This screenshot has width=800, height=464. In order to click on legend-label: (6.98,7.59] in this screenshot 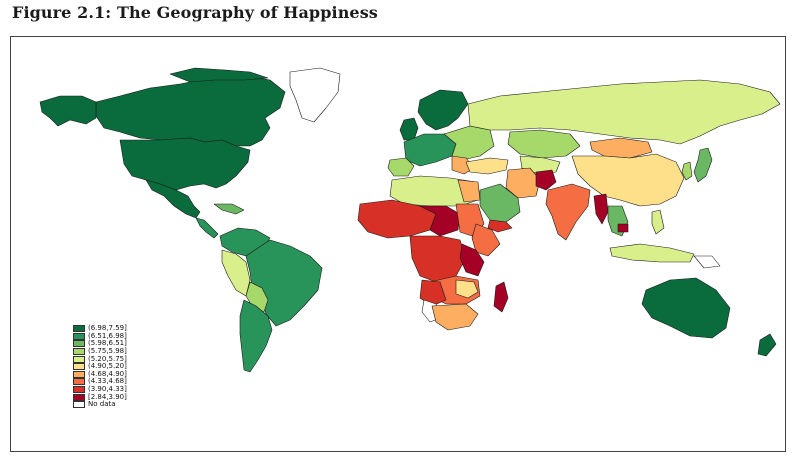, I will do `click(107, 328)`.